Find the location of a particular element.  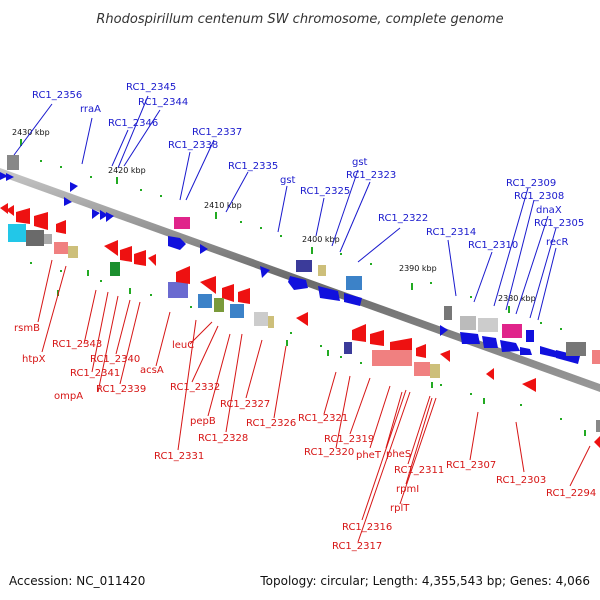

gene-block-silver is located at coordinates (48, 239).